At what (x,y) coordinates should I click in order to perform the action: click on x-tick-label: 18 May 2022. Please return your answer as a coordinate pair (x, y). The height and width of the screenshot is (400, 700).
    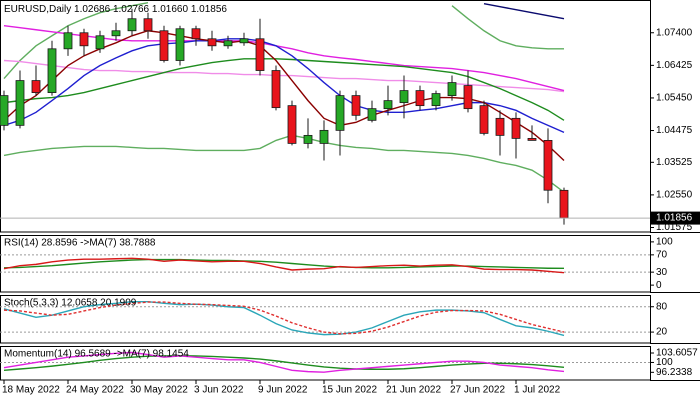
    Looking at the image, I should click on (31, 390).